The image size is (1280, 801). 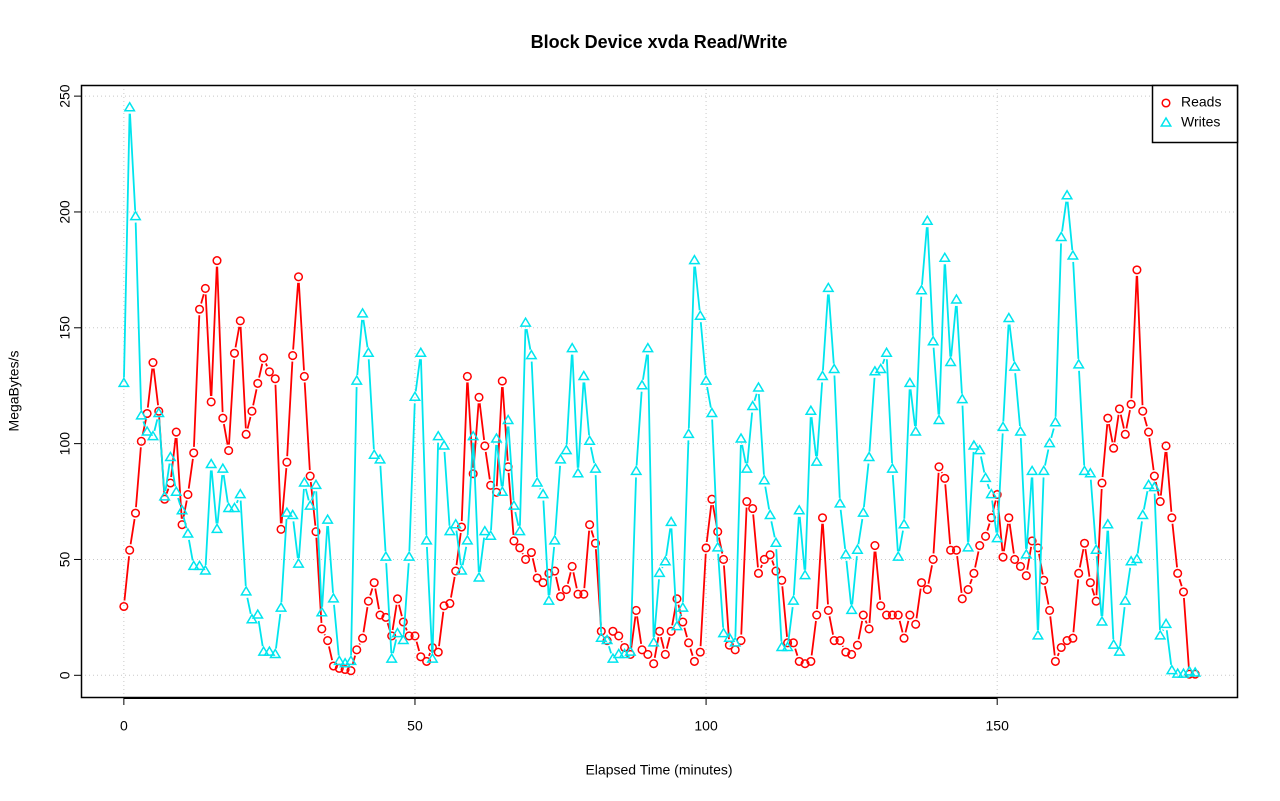 What do you see at coordinates (1166, 103) in the screenshot?
I see `legend-marker` at bounding box center [1166, 103].